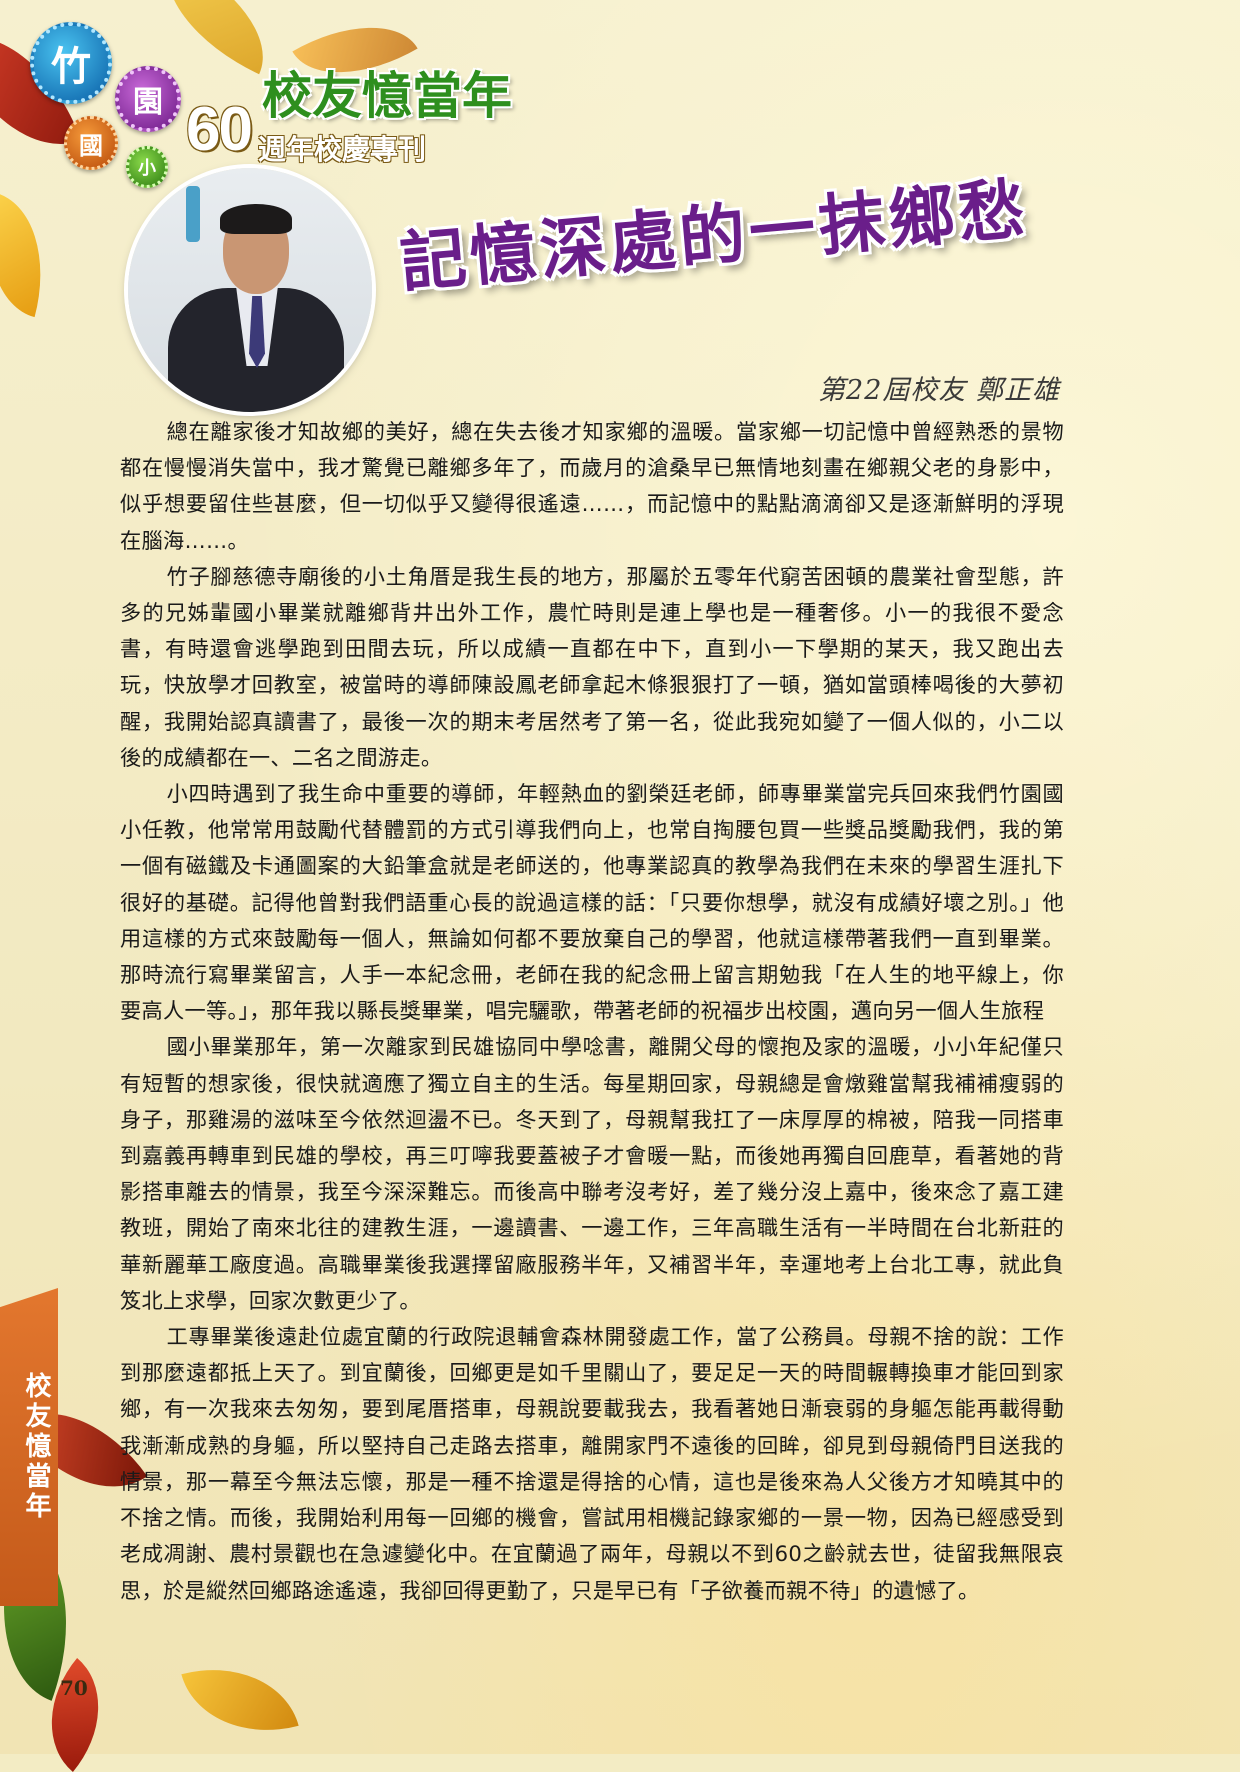 This screenshot has height=1772, width=1240. Describe the element at coordinates (257, 332) in the screenshot. I see `portrait-tie` at that location.